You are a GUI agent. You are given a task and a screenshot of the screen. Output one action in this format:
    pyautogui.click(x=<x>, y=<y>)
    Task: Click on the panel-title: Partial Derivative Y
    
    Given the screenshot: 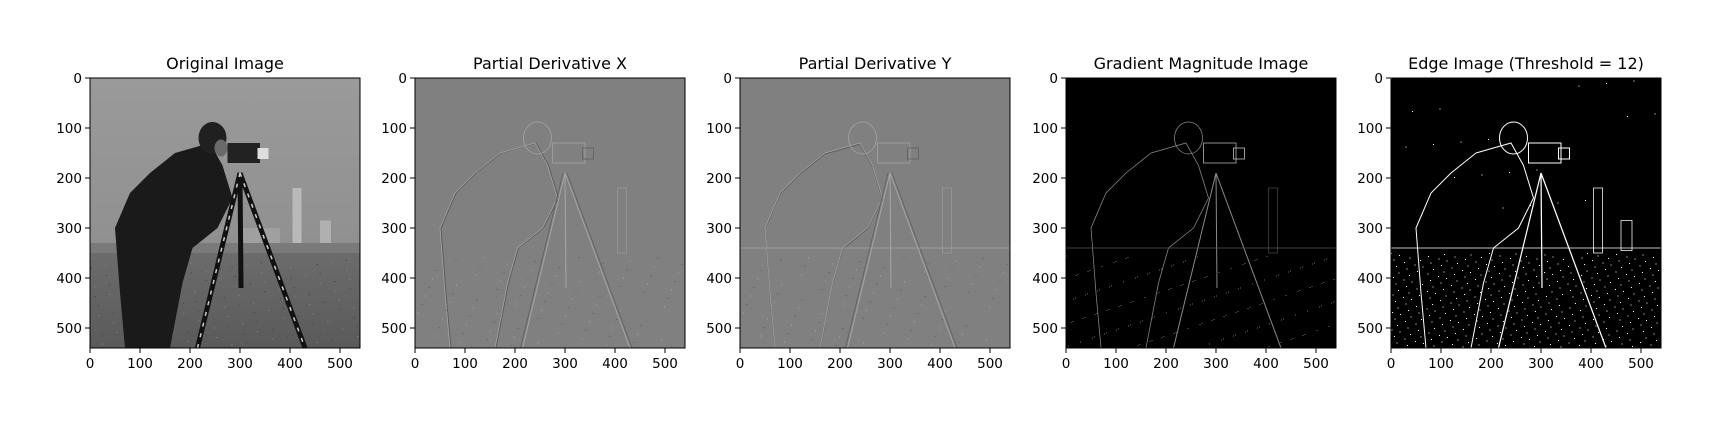 What is the action you would take?
    pyautogui.click(x=875, y=63)
    